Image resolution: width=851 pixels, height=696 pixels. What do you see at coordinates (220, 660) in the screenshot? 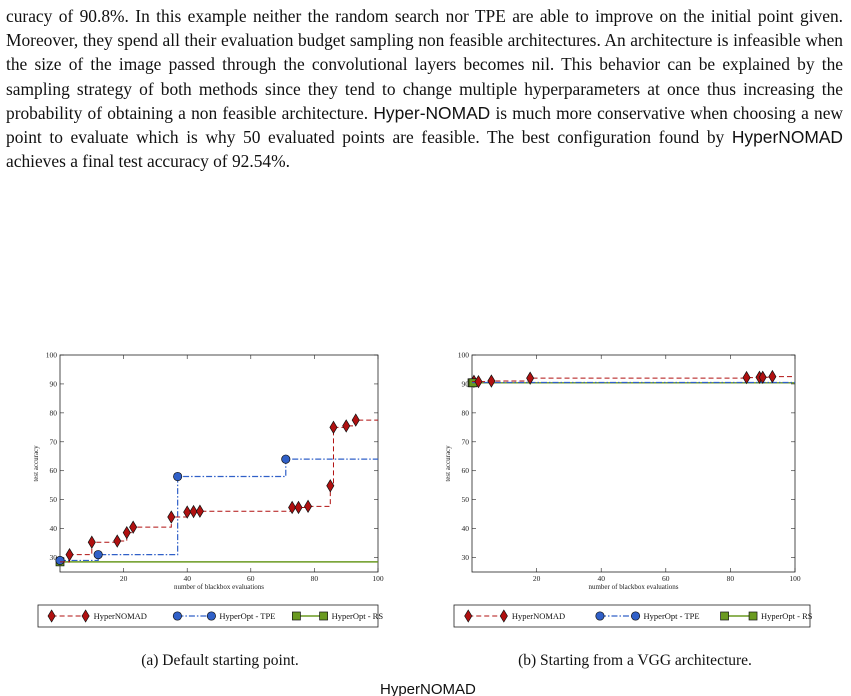
I see `caption-a: (a) Default starting point.` at bounding box center [220, 660].